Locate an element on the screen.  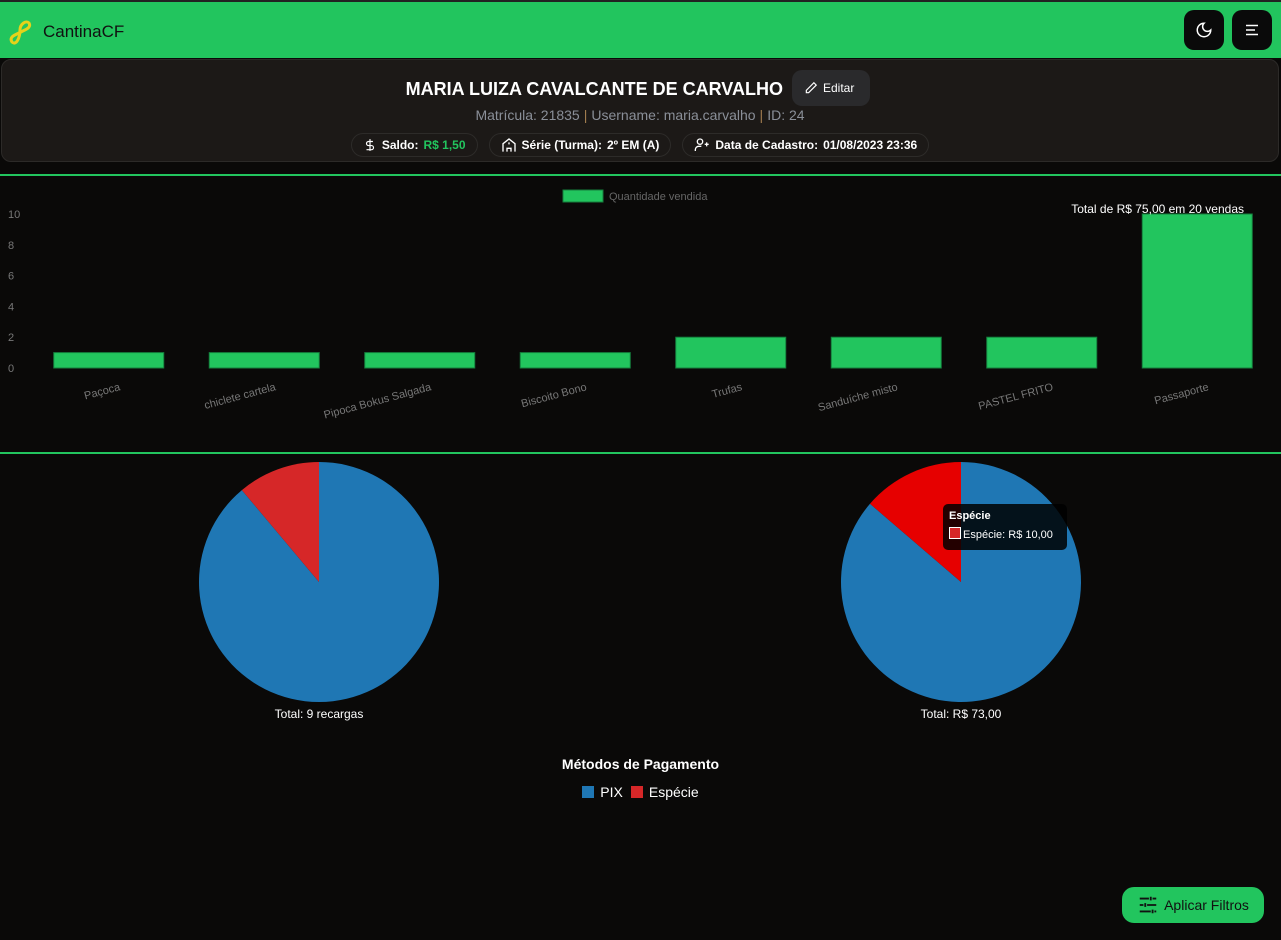
theme-toggle-button is located at coordinates (1204, 30).